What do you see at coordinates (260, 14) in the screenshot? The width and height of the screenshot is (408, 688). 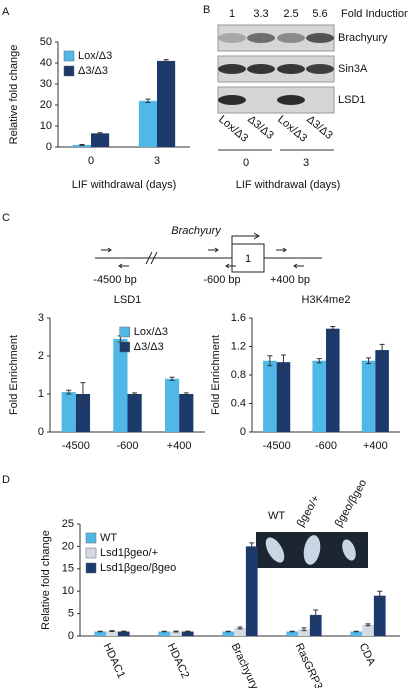 I see `fold-value: 3.3` at bounding box center [260, 14].